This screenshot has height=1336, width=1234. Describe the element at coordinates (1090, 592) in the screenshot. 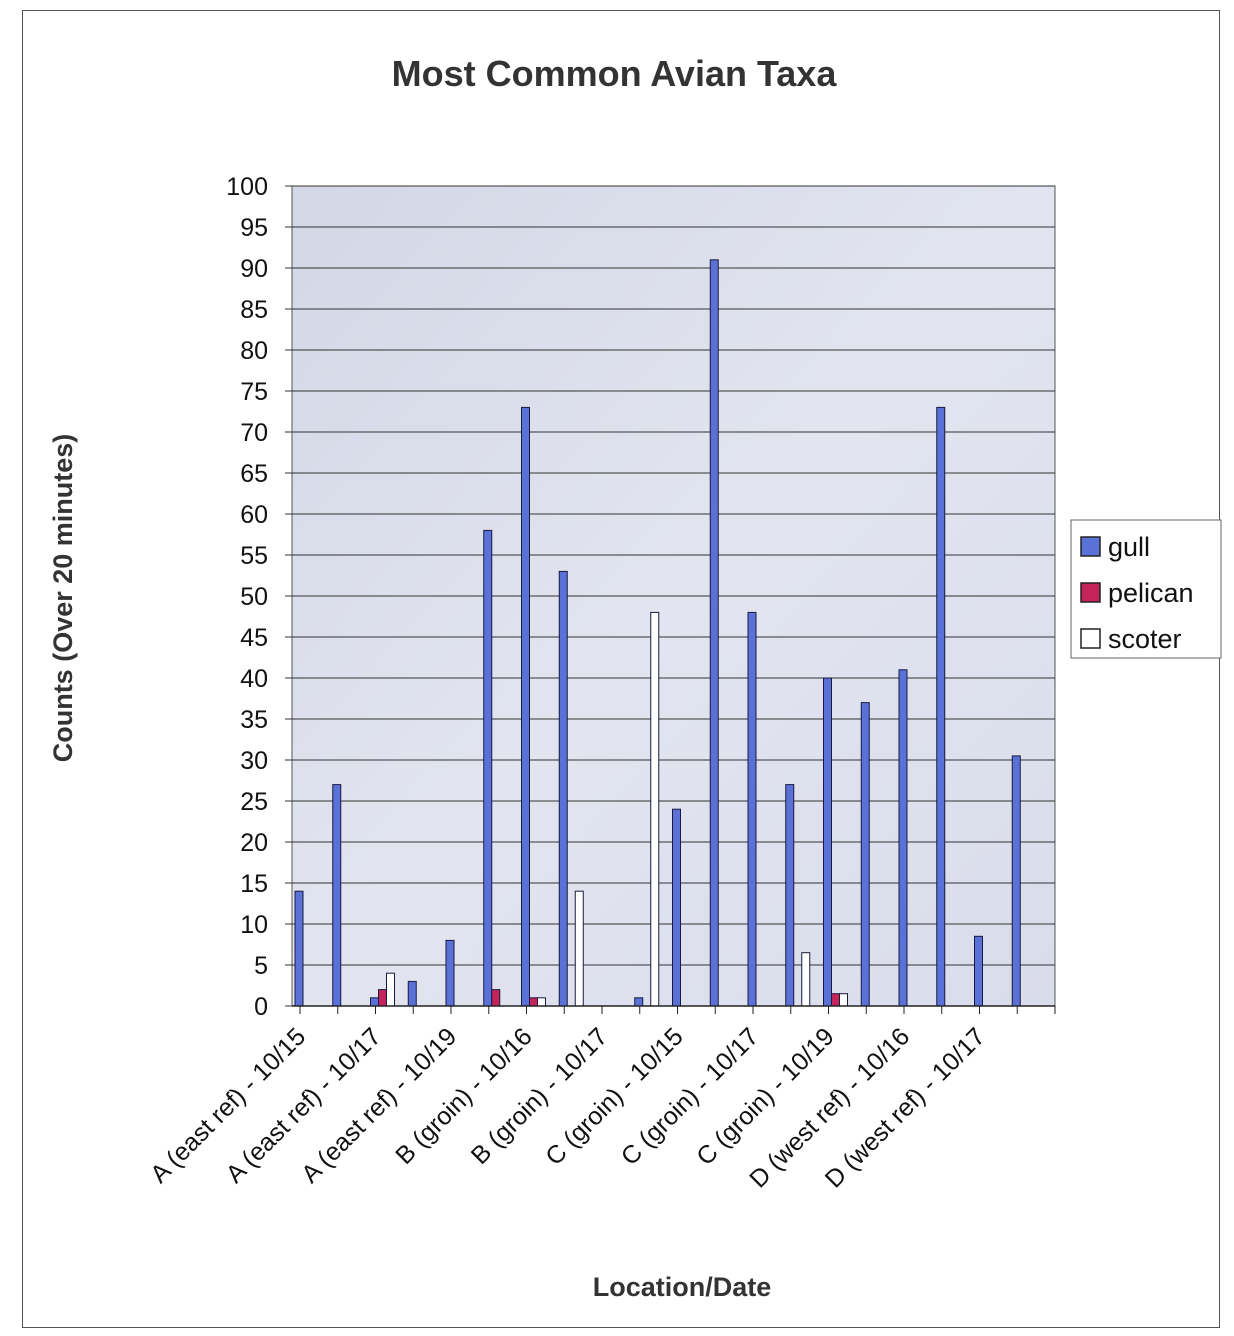

I see `legend-swatch-pelican` at that location.